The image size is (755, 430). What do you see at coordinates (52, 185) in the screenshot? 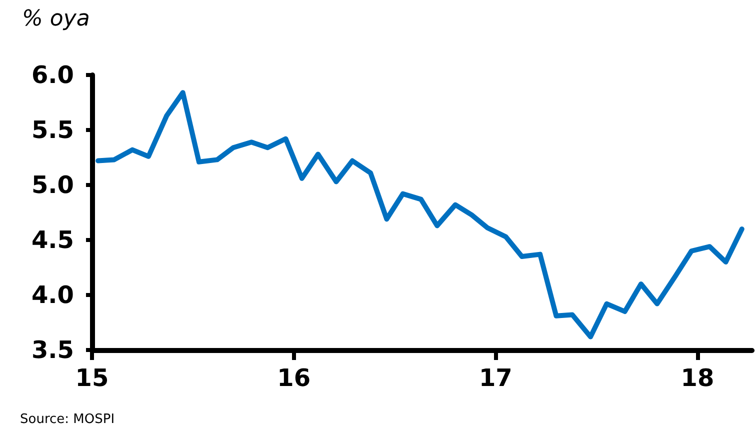
I see `y-tick-label: 5.0` at bounding box center [52, 185].